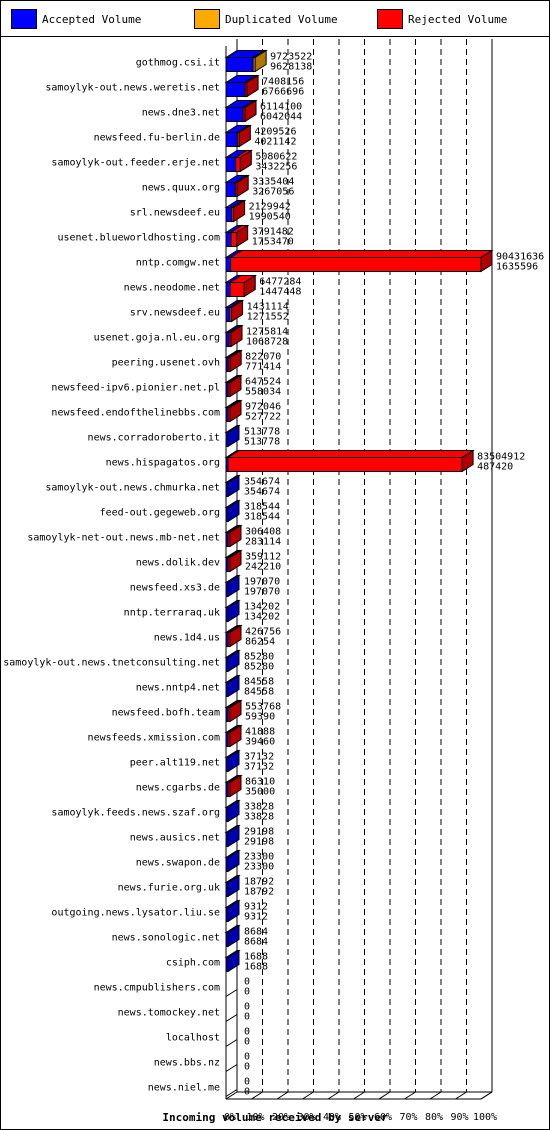 Image resolution: width=550 pixels, height=1130 pixels. I want to click on category-label: news.ausics.net, so click(175, 838).